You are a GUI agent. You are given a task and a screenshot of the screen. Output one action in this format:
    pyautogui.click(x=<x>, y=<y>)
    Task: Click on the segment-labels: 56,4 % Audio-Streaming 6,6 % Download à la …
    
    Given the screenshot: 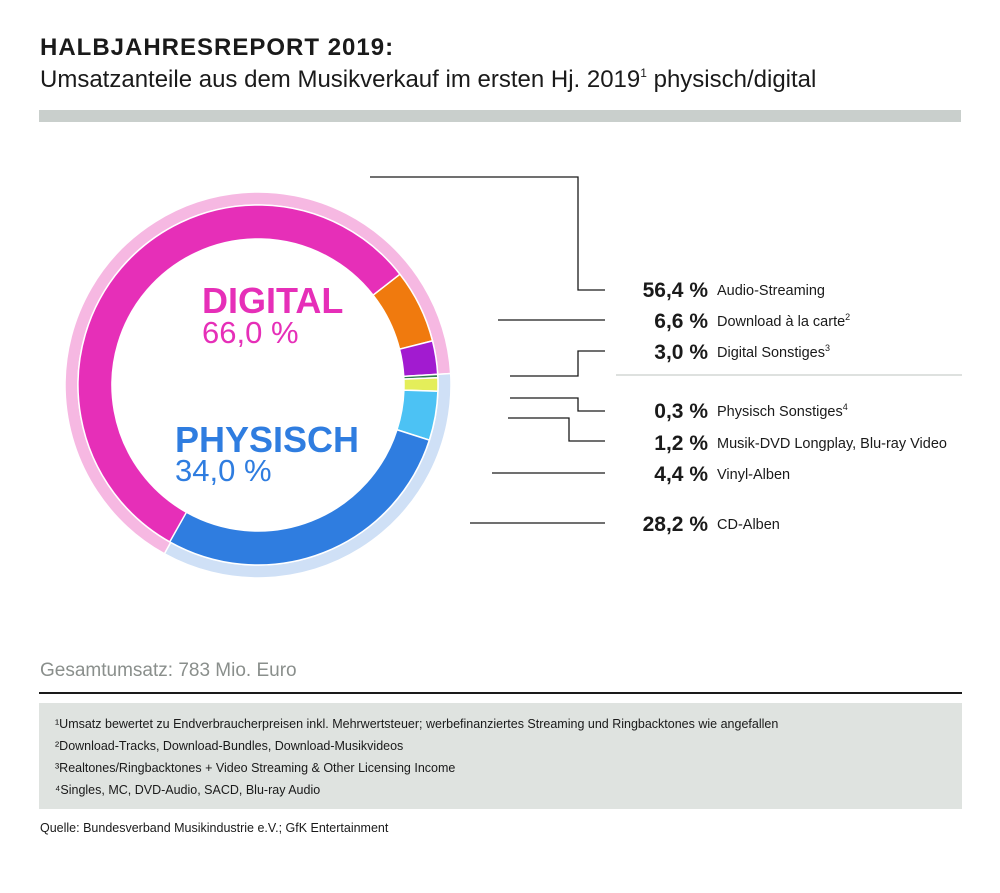 What is the action you would take?
    pyautogui.click(x=795, y=407)
    